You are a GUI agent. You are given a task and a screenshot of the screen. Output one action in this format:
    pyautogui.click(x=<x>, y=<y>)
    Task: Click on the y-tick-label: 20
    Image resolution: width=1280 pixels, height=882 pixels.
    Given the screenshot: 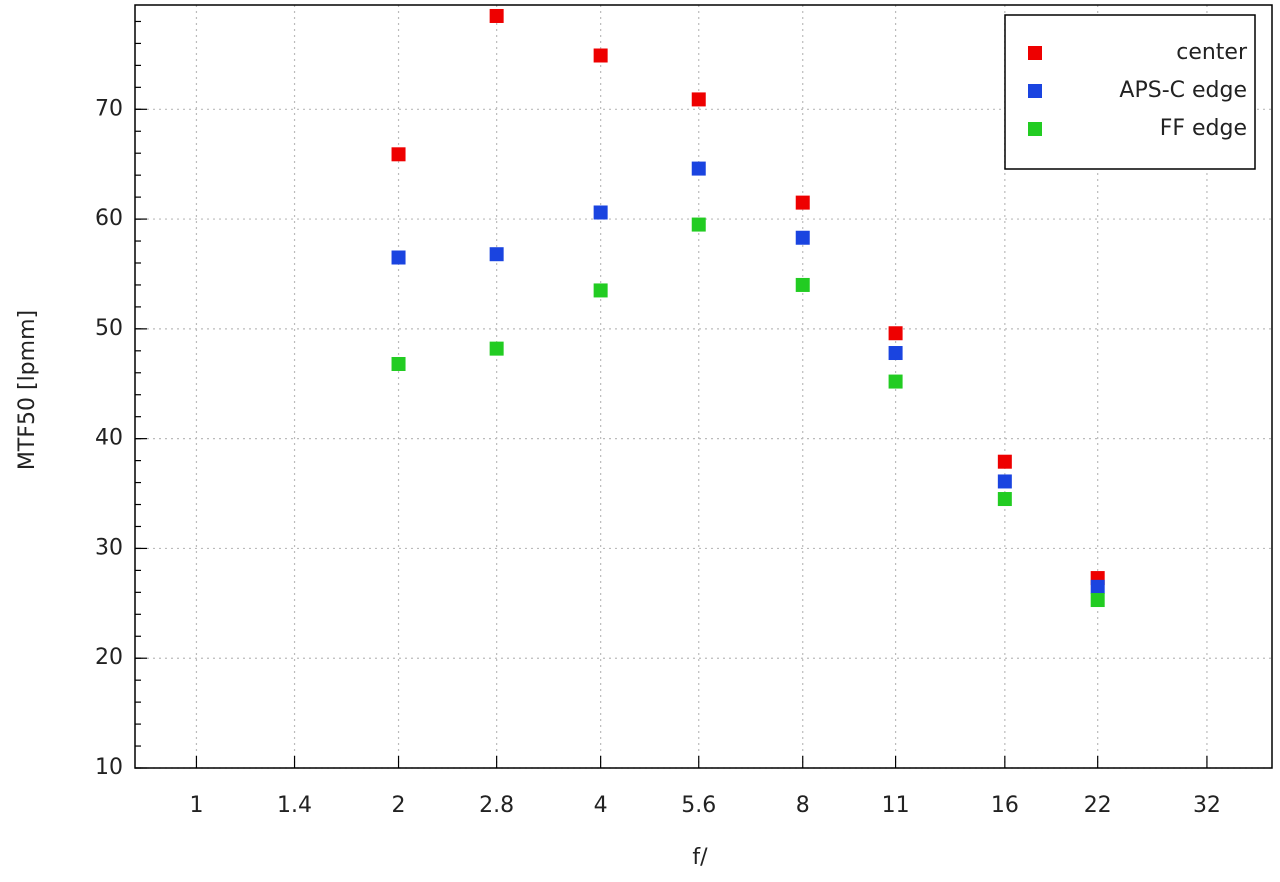 What is the action you would take?
    pyautogui.click(x=109, y=657)
    